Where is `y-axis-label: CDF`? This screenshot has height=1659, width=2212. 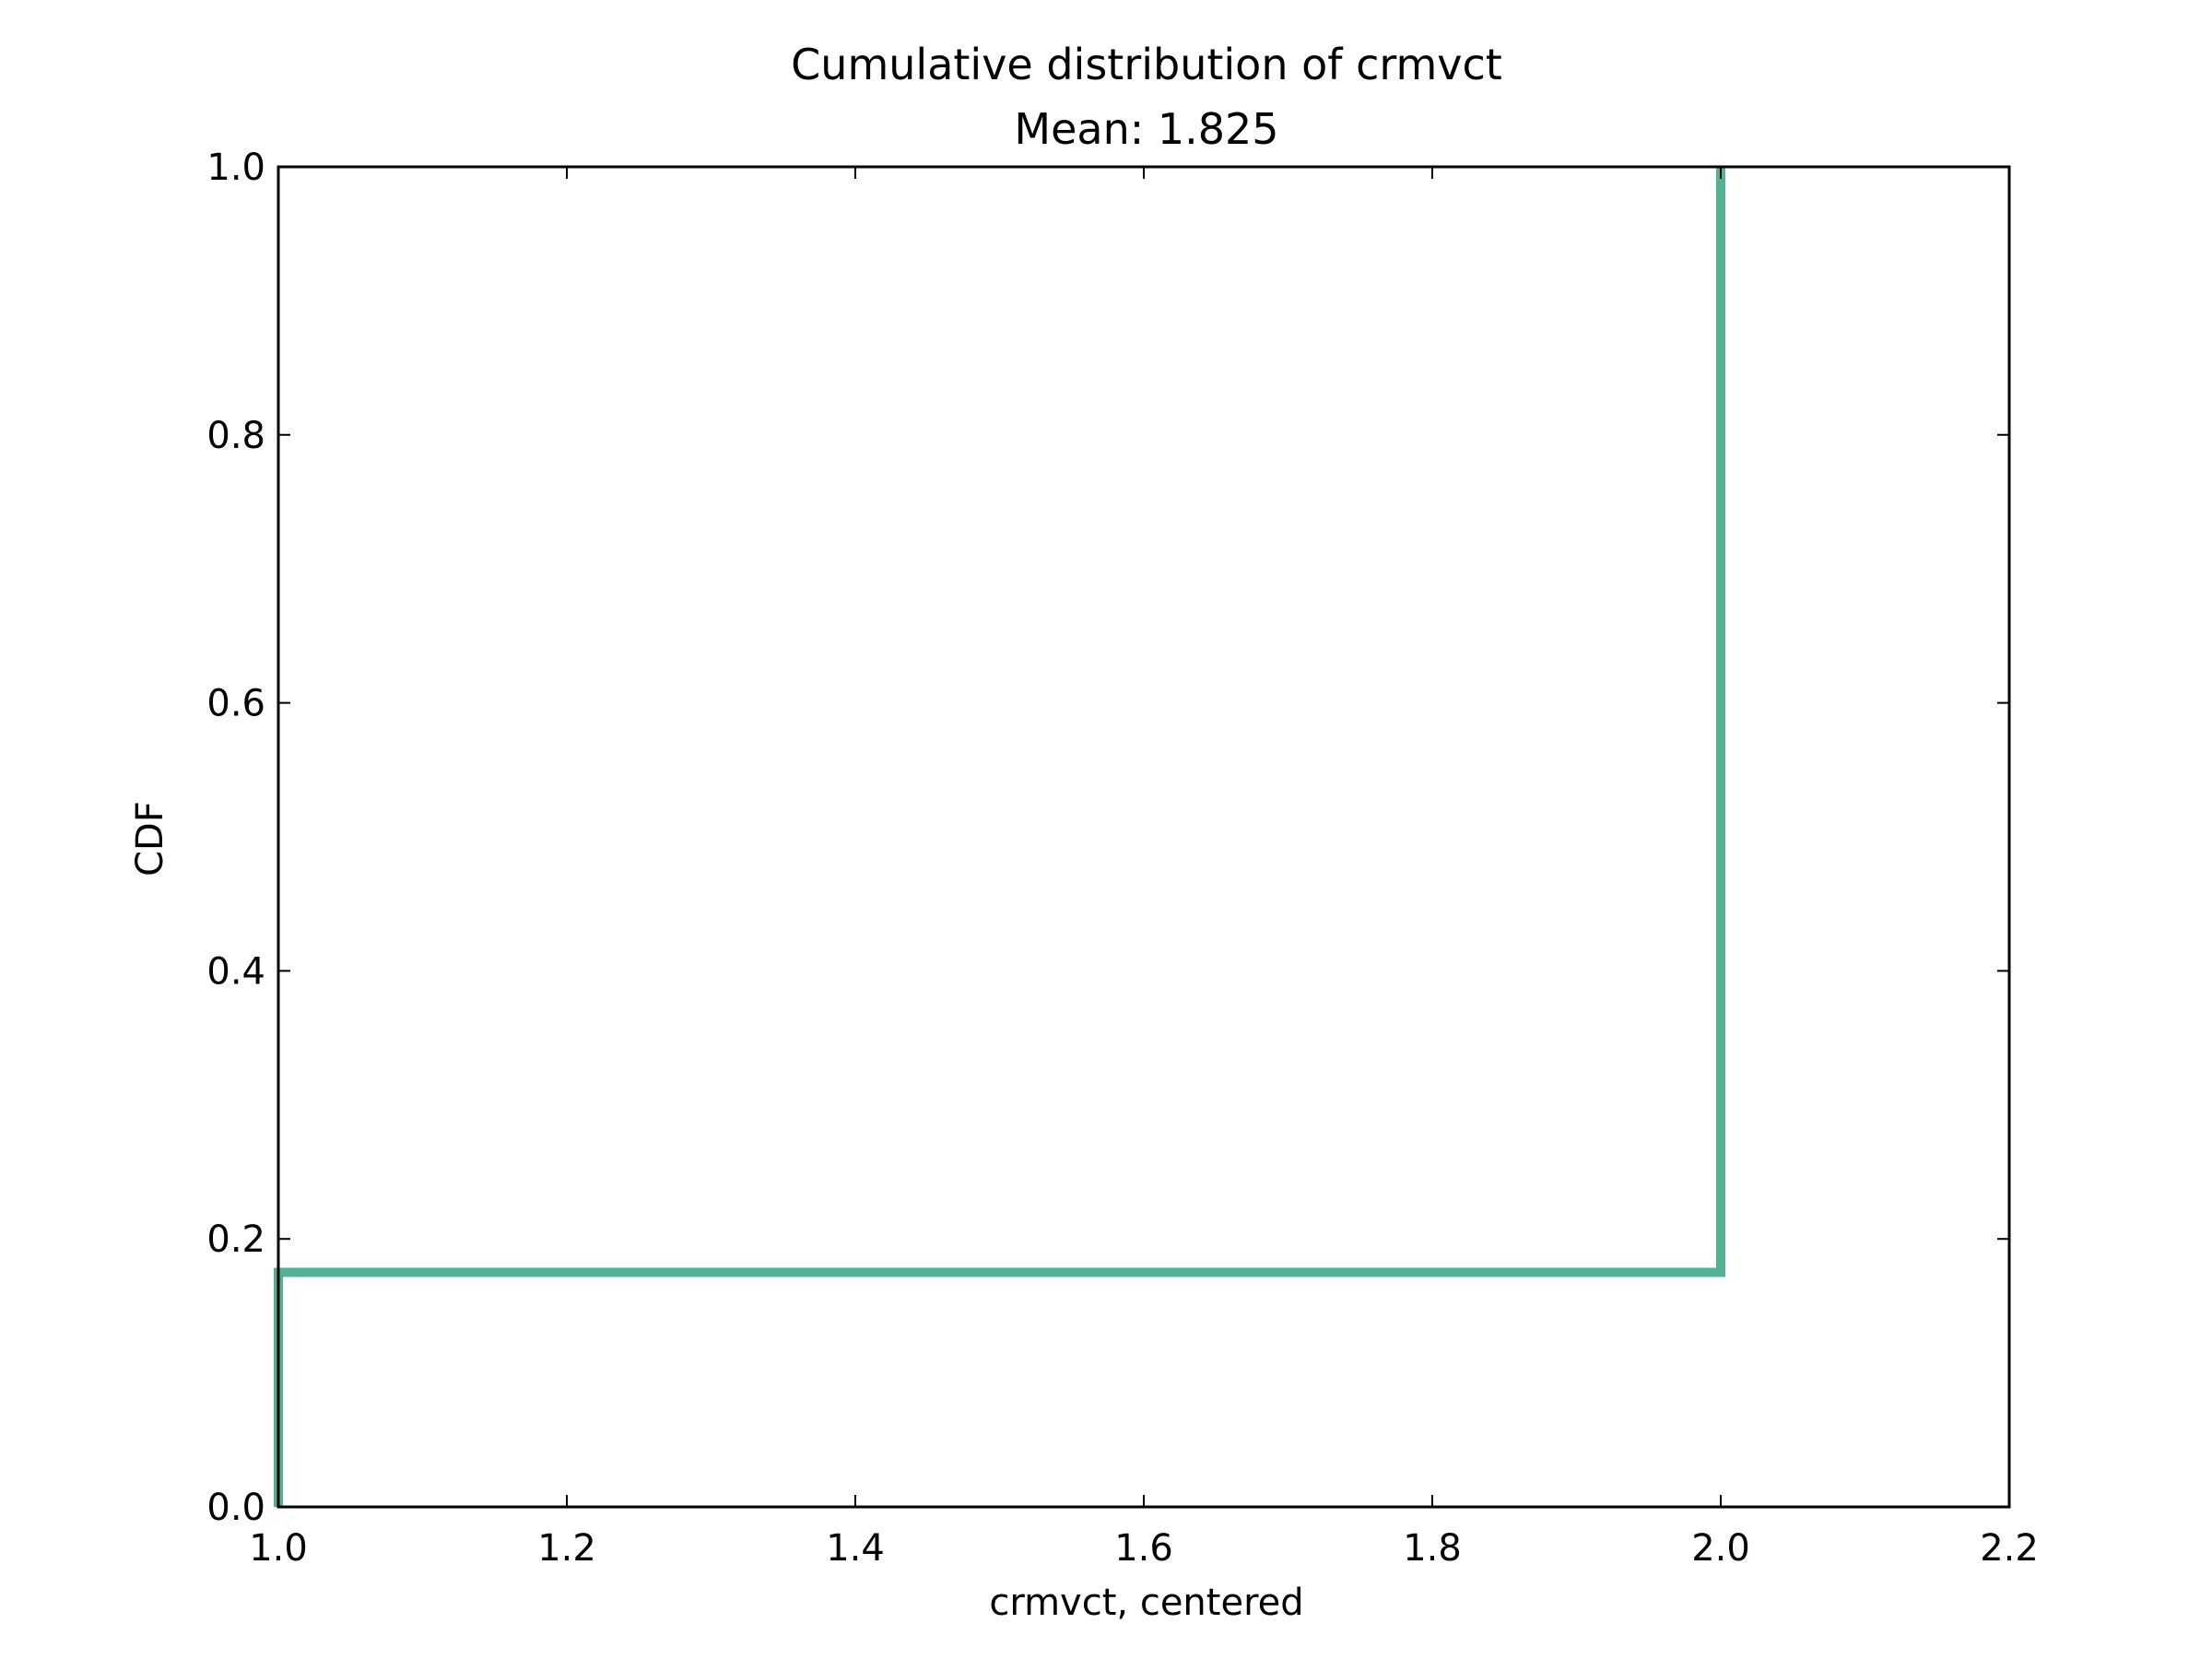 y-axis-label: CDF is located at coordinates (150, 839).